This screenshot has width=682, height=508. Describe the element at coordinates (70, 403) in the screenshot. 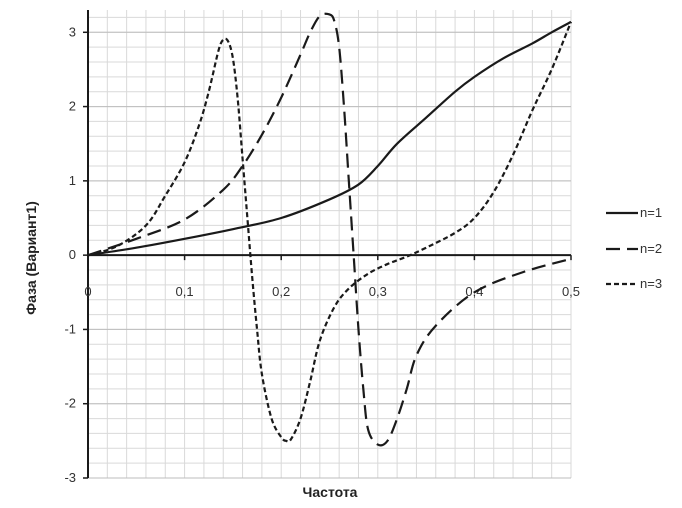

I see `y-tick-label: -2` at that location.